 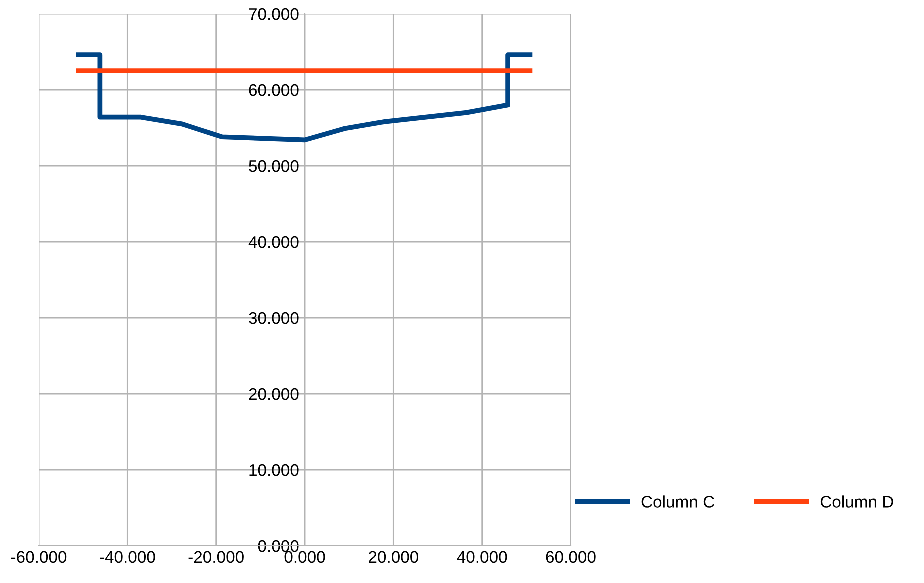 What do you see at coordinates (274, 166) in the screenshot?
I see `y-tick-label: 50.000` at bounding box center [274, 166].